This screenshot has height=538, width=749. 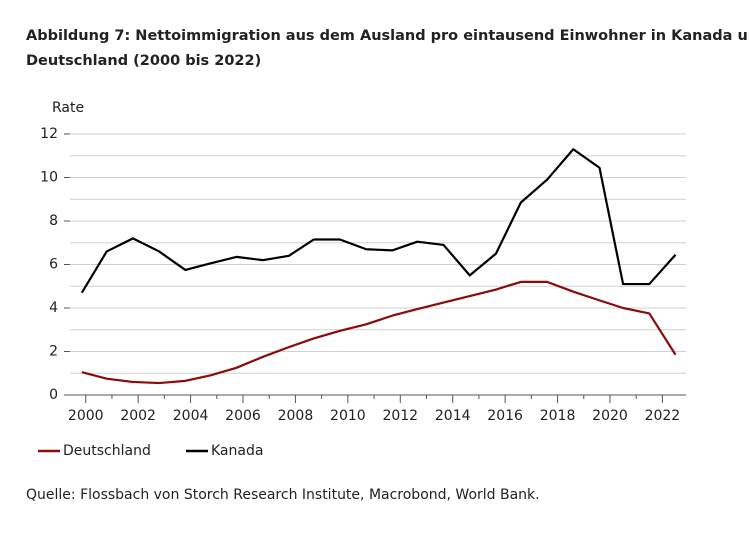 What do you see at coordinates (68, 108) in the screenshot?
I see `y-axis-label: Rate` at bounding box center [68, 108].